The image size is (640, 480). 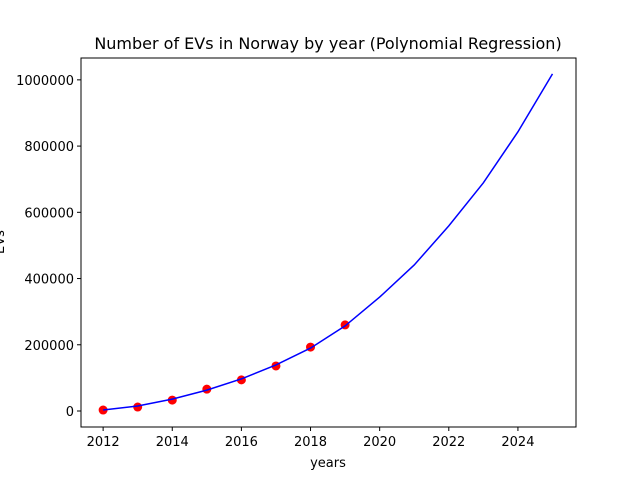 What do you see at coordinates (49, 213) in the screenshot?
I see `y-tick-label: 600000` at bounding box center [49, 213].